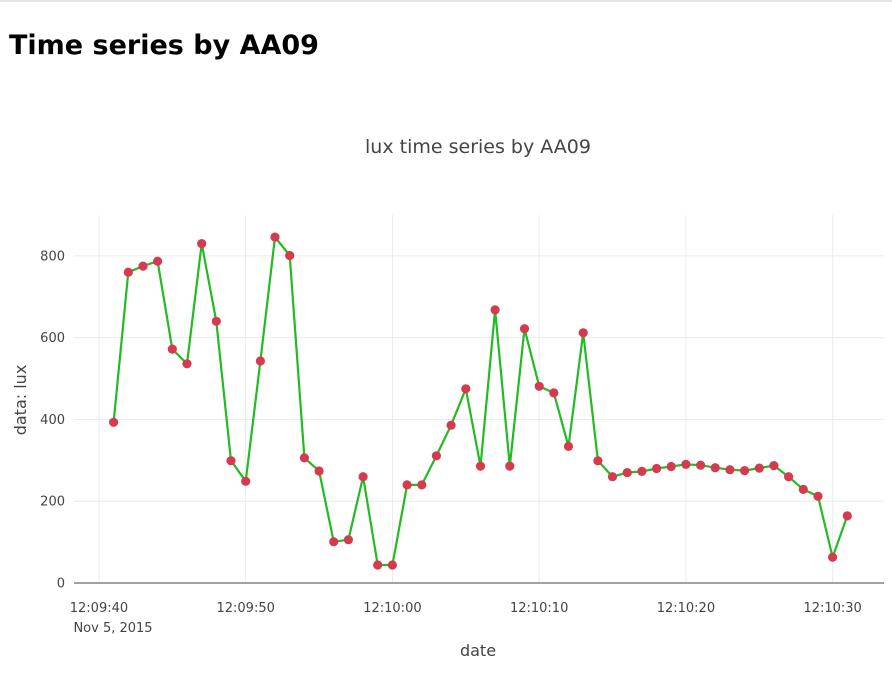 The width and height of the screenshot is (892, 678). What do you see at coordinates (164, 45) in the screenshot?
I see `page-heading: Time series by AA09` at bounding box center [164, 45].